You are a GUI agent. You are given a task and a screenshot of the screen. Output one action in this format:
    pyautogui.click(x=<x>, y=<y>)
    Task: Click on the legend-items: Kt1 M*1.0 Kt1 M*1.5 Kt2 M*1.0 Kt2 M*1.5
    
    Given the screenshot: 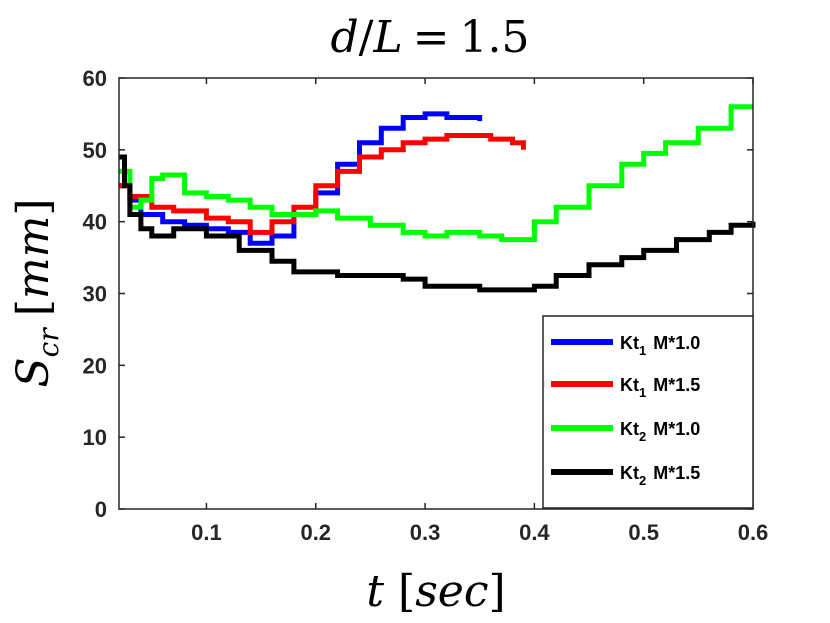 What is the action you would take?
    pyautogui.click(x=625, y=410)
    